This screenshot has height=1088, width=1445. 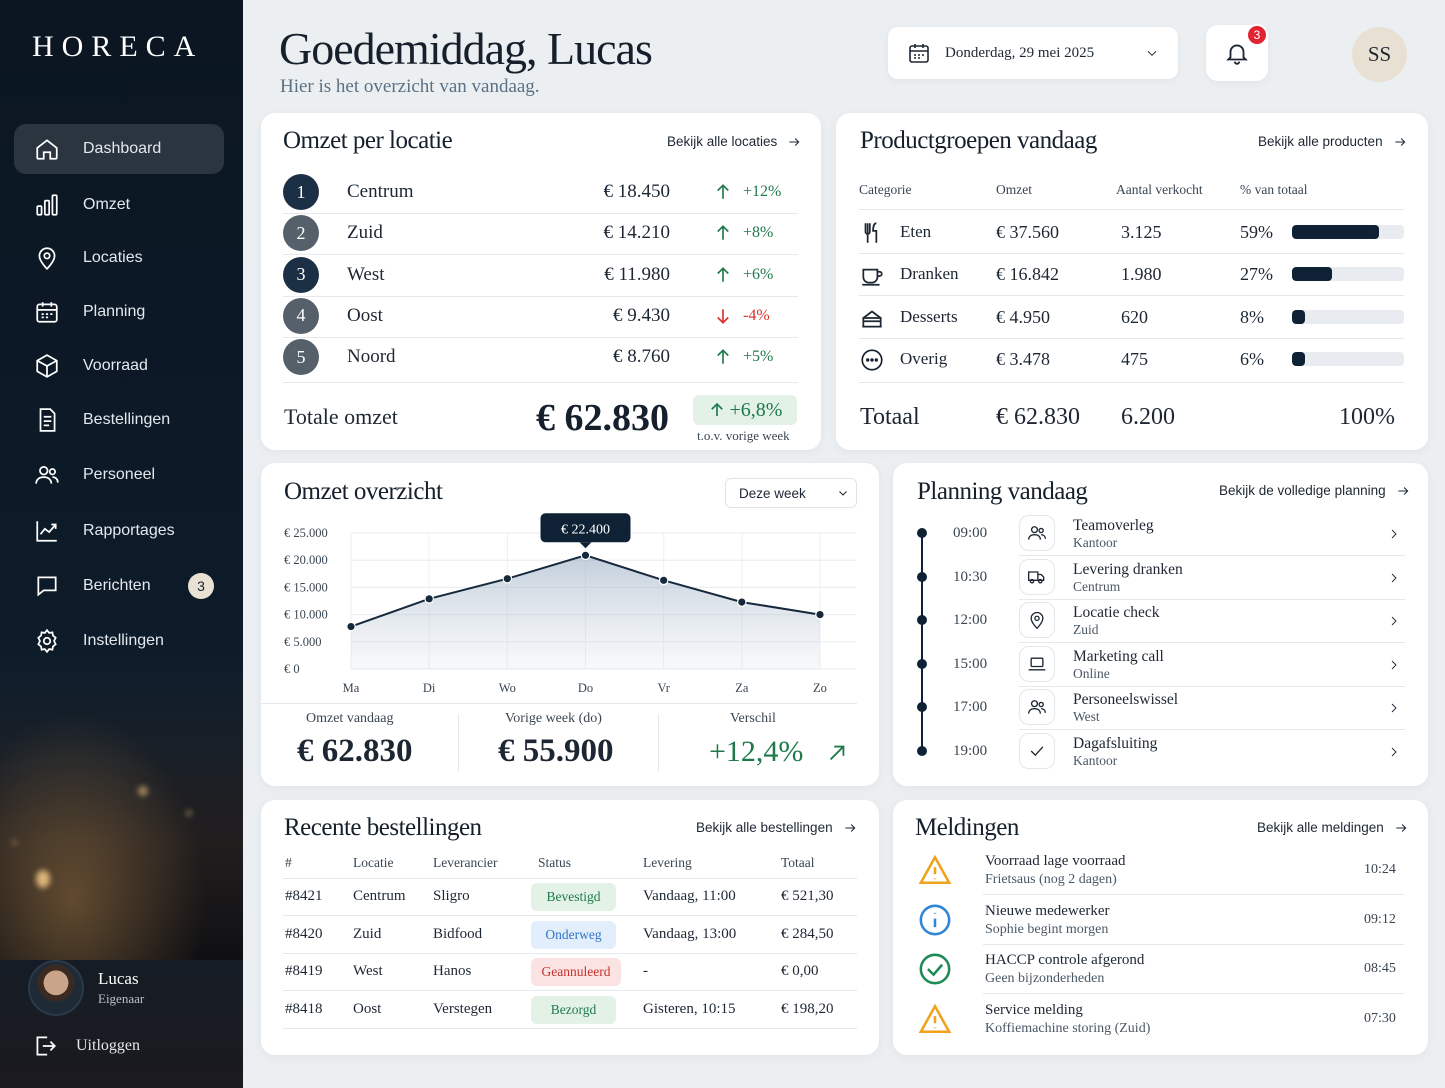 I want to click on melding-time: 09:12, so click(x=1380, y=919).